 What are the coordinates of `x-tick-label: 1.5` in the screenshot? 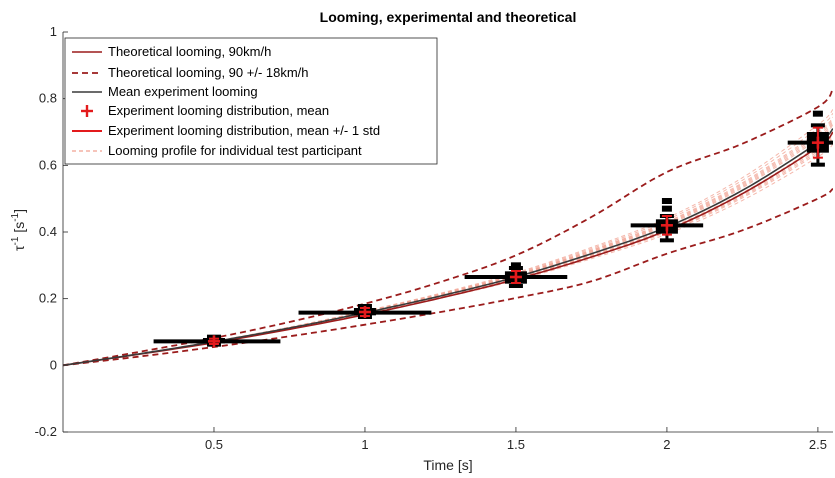 It's located at (516, 444).